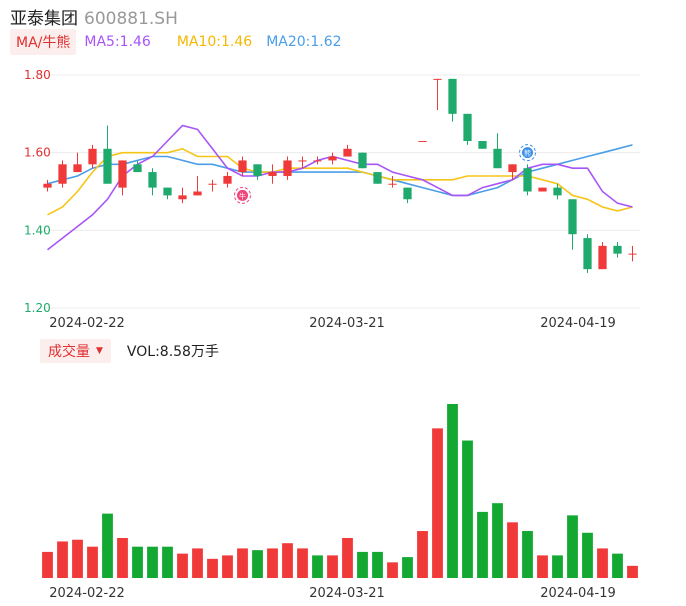 The image size is (686, 606). I want to click on ma20-label: MA20:1.62, so click(304, 42).